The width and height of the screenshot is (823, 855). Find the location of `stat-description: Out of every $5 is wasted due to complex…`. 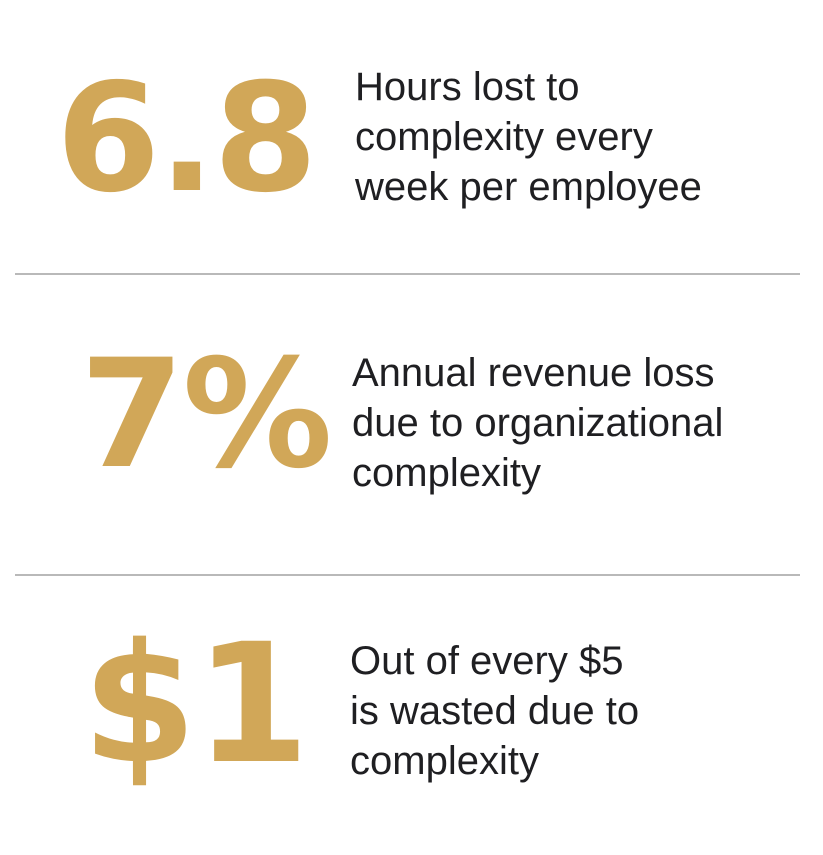

stat-description: Out of every $5 is wasted due to complex… is located at coordinates (494, 711).